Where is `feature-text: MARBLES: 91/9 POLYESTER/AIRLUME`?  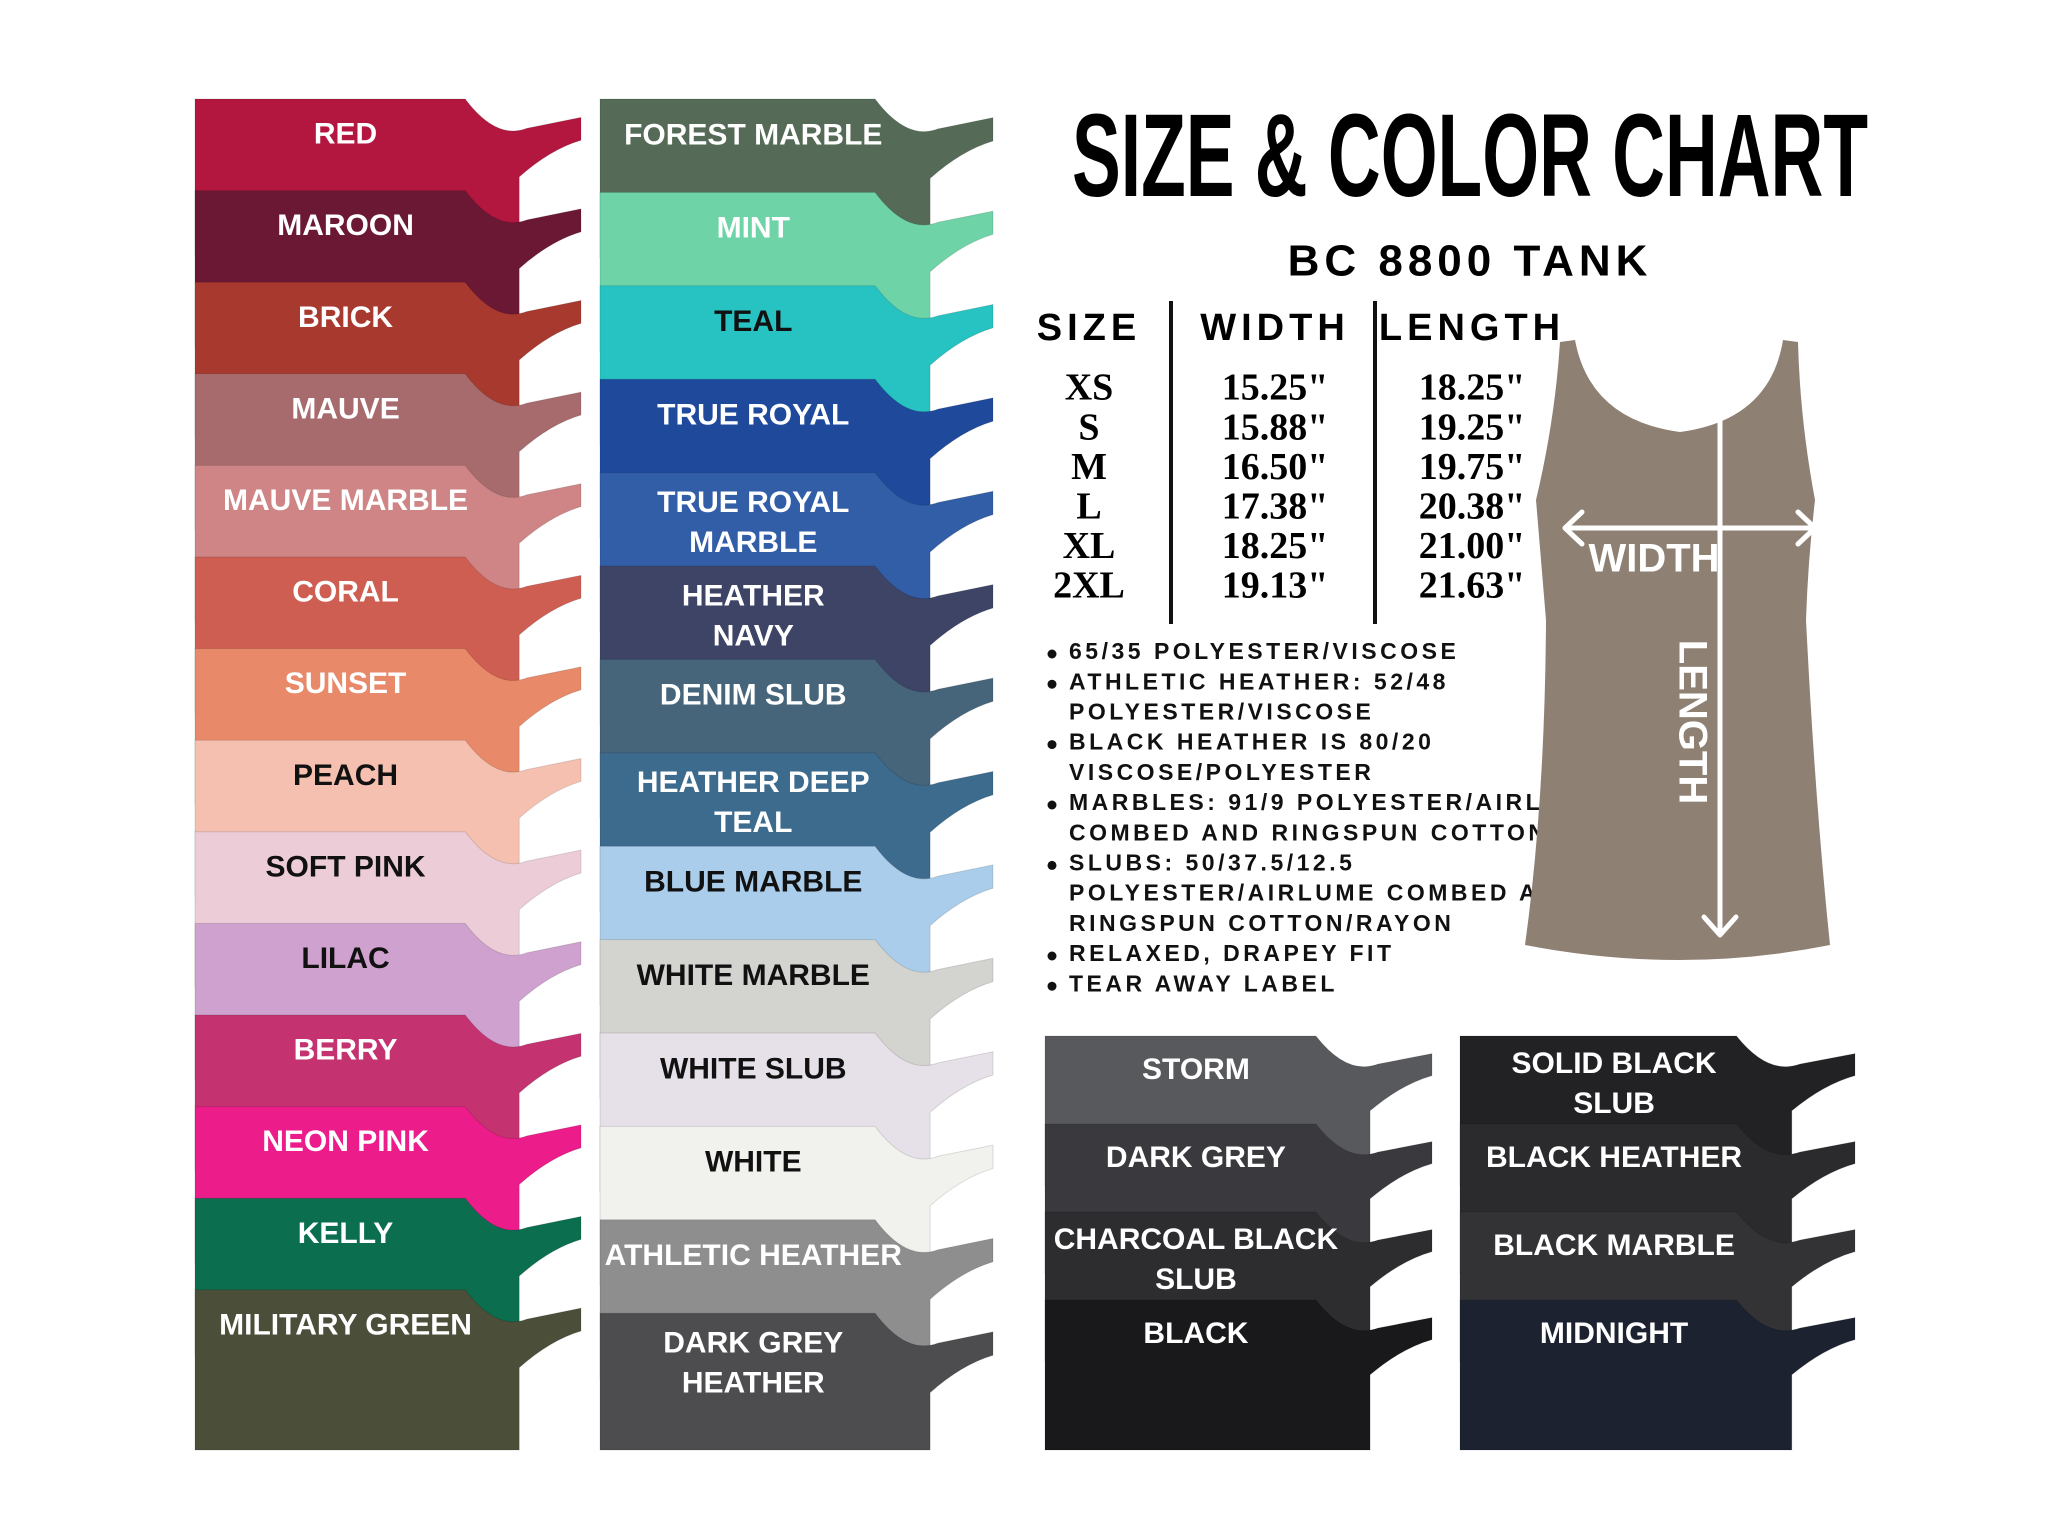 feature-text: MARBLES: 91/9 POLYESTER/AIRLUME is located at coordinates (1337, 802).